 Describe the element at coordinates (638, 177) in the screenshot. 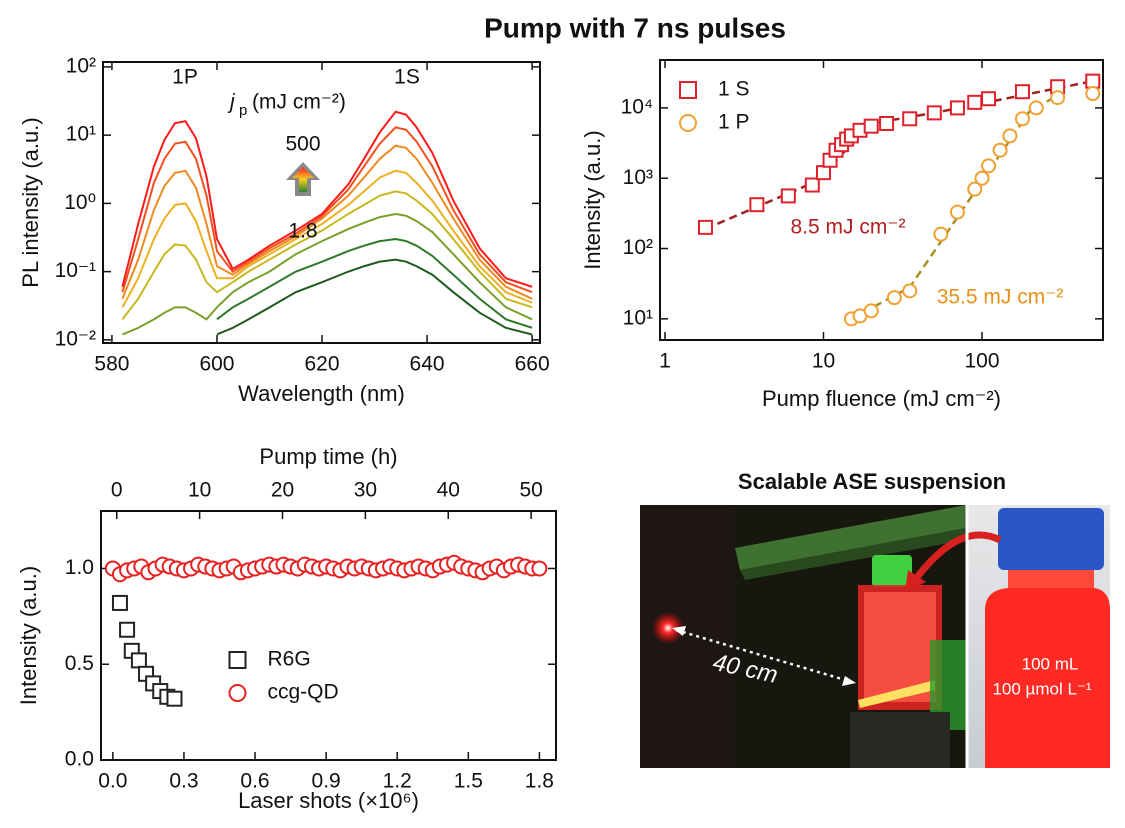

I see `y-tick-label: 10³` at that location.